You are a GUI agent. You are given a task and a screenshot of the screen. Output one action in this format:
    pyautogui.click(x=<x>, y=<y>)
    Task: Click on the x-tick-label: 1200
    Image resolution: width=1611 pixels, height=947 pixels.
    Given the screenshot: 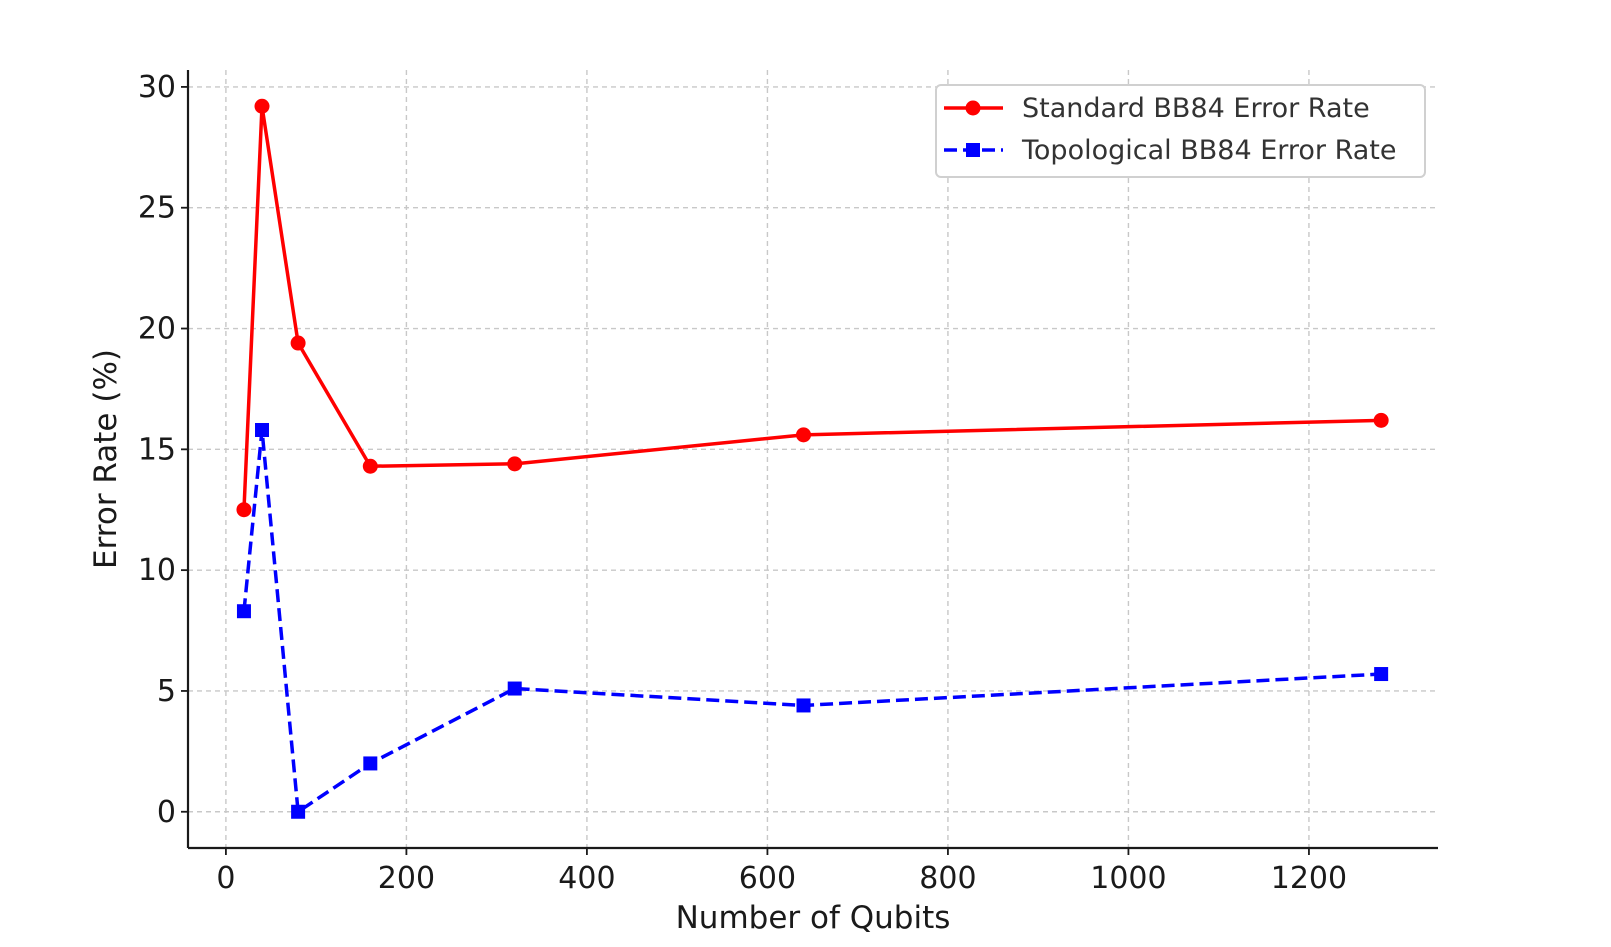 What is the action you would take?
    pyautogui.click(x=1309, y=878)
    